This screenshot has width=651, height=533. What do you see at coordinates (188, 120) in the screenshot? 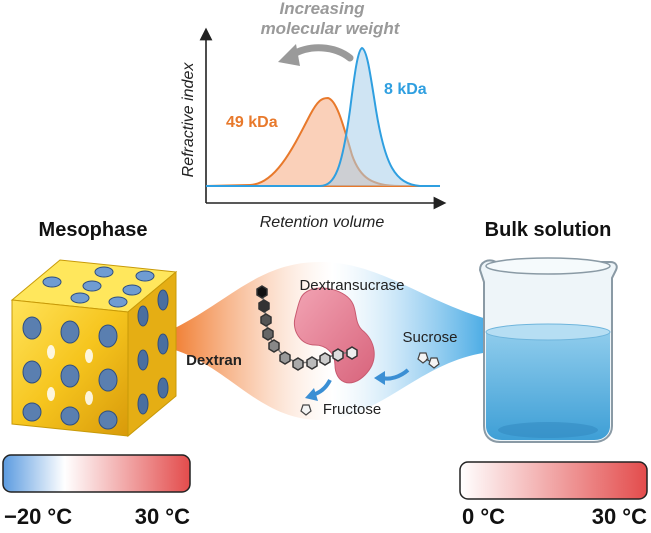
I see `y-axis-label: Refractive index` at bounding box center [188, 120].